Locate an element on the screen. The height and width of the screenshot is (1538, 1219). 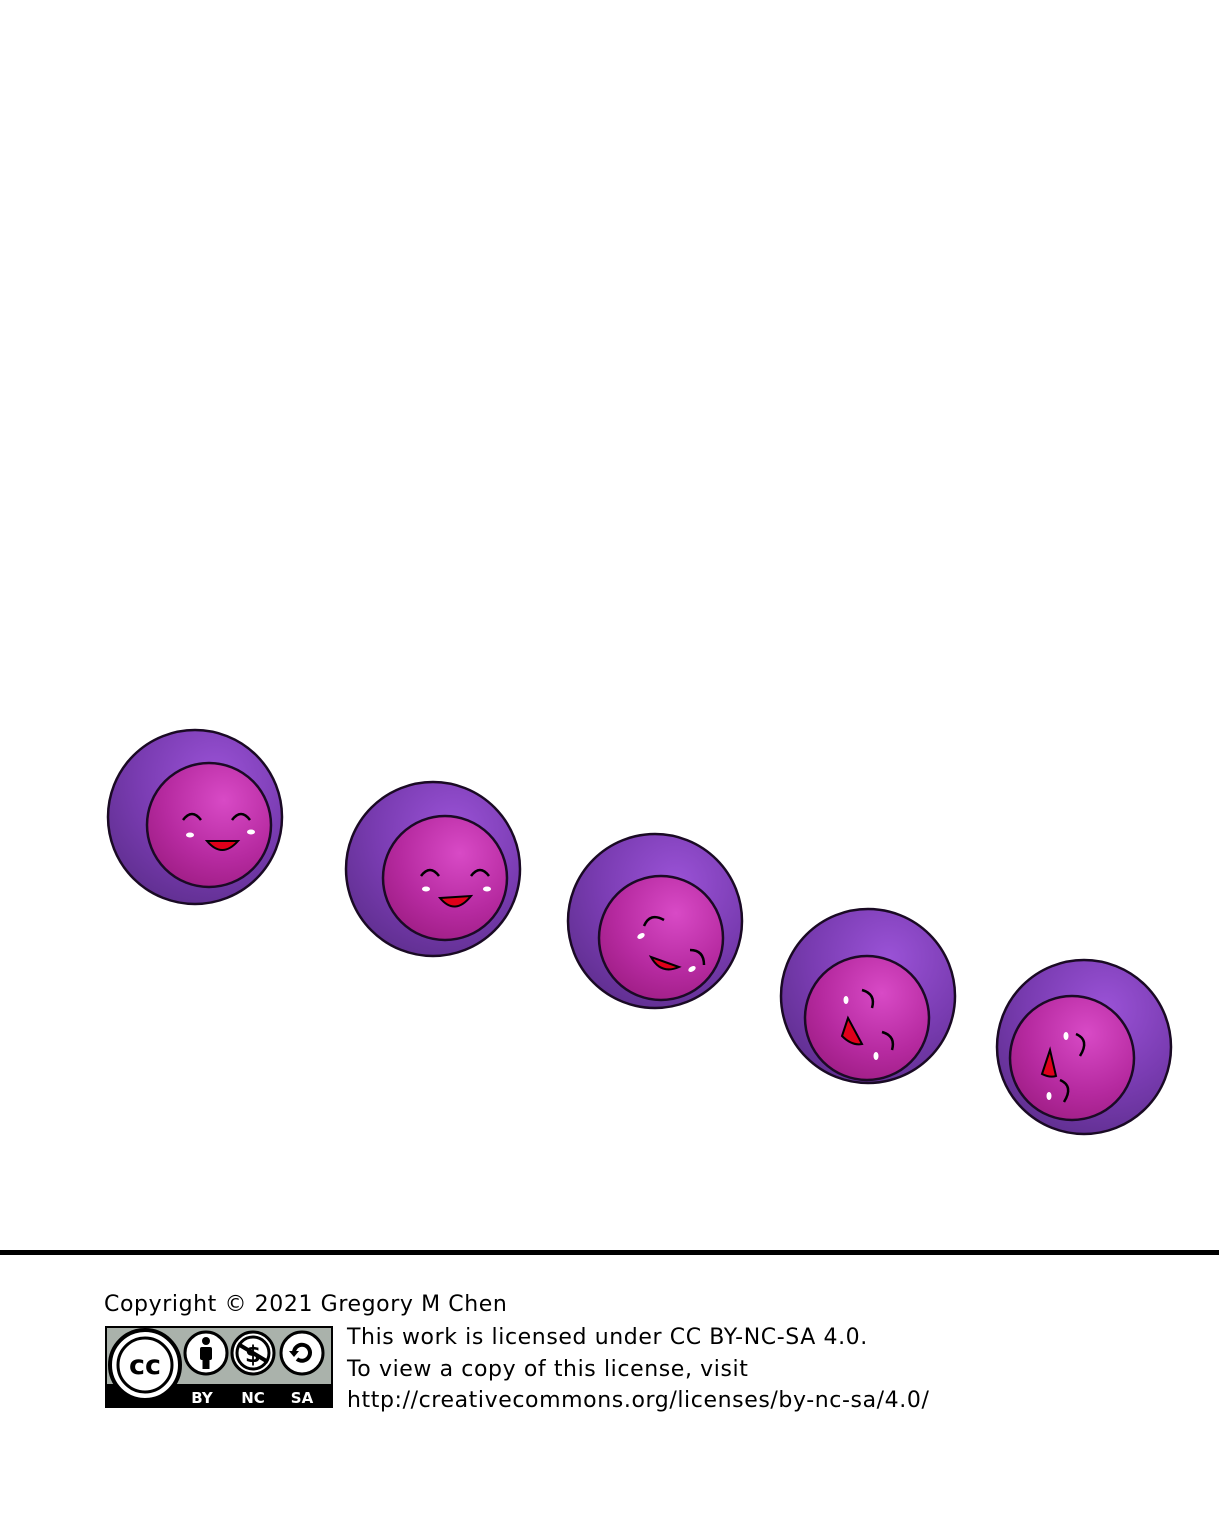
cc-text: cc is located at coordinates (145, 1365).